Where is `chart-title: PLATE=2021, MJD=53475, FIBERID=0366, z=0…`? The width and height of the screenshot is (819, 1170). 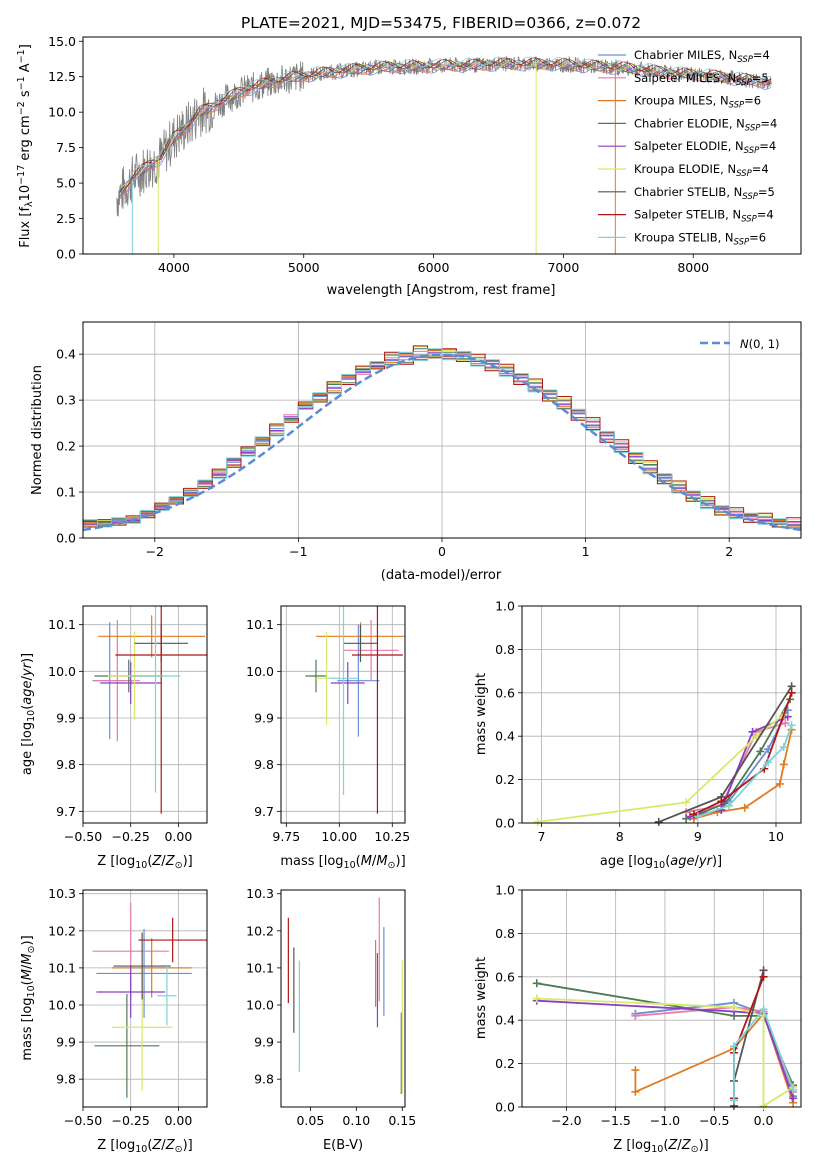 chart-title: PLATE=2021, MJD=53475, FIBERID=0366, z=0… is located at coordinates (441, 23).